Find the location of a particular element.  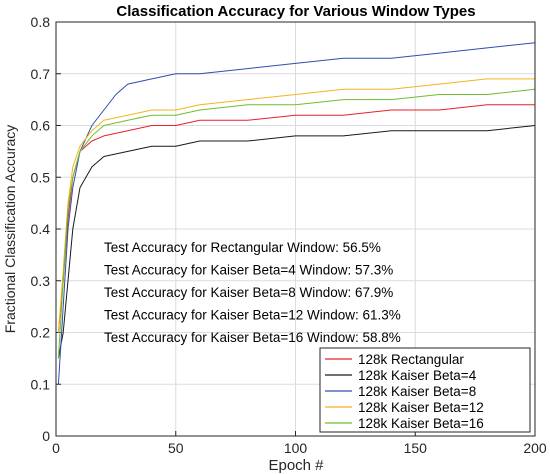

legend-label: 128k Kaiser Beta=12 is located at coordinates (421, 407).